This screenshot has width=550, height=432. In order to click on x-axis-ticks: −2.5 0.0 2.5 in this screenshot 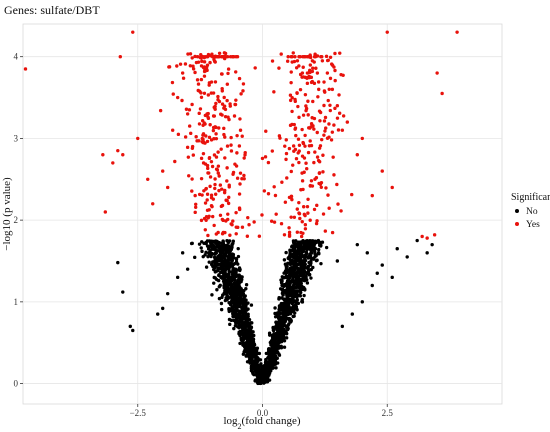, I will do `click(261, 411)`.